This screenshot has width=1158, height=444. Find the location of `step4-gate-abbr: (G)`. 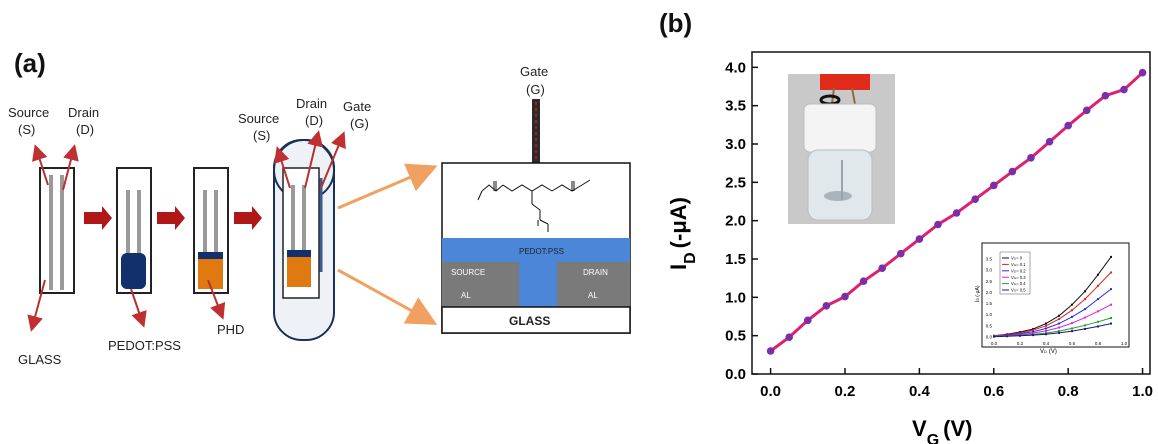

step4-gate-abbr: (G) is located at coordinates (359, 123).